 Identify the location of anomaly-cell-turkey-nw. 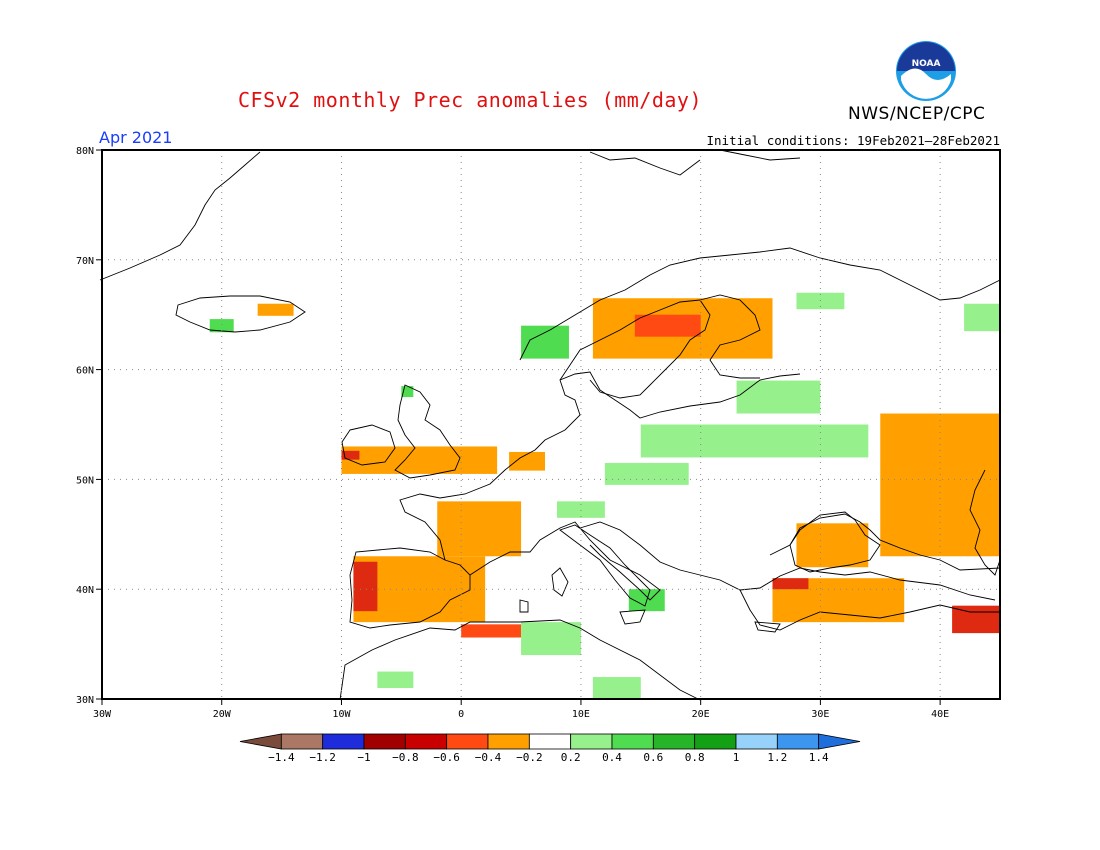
(790, 584).